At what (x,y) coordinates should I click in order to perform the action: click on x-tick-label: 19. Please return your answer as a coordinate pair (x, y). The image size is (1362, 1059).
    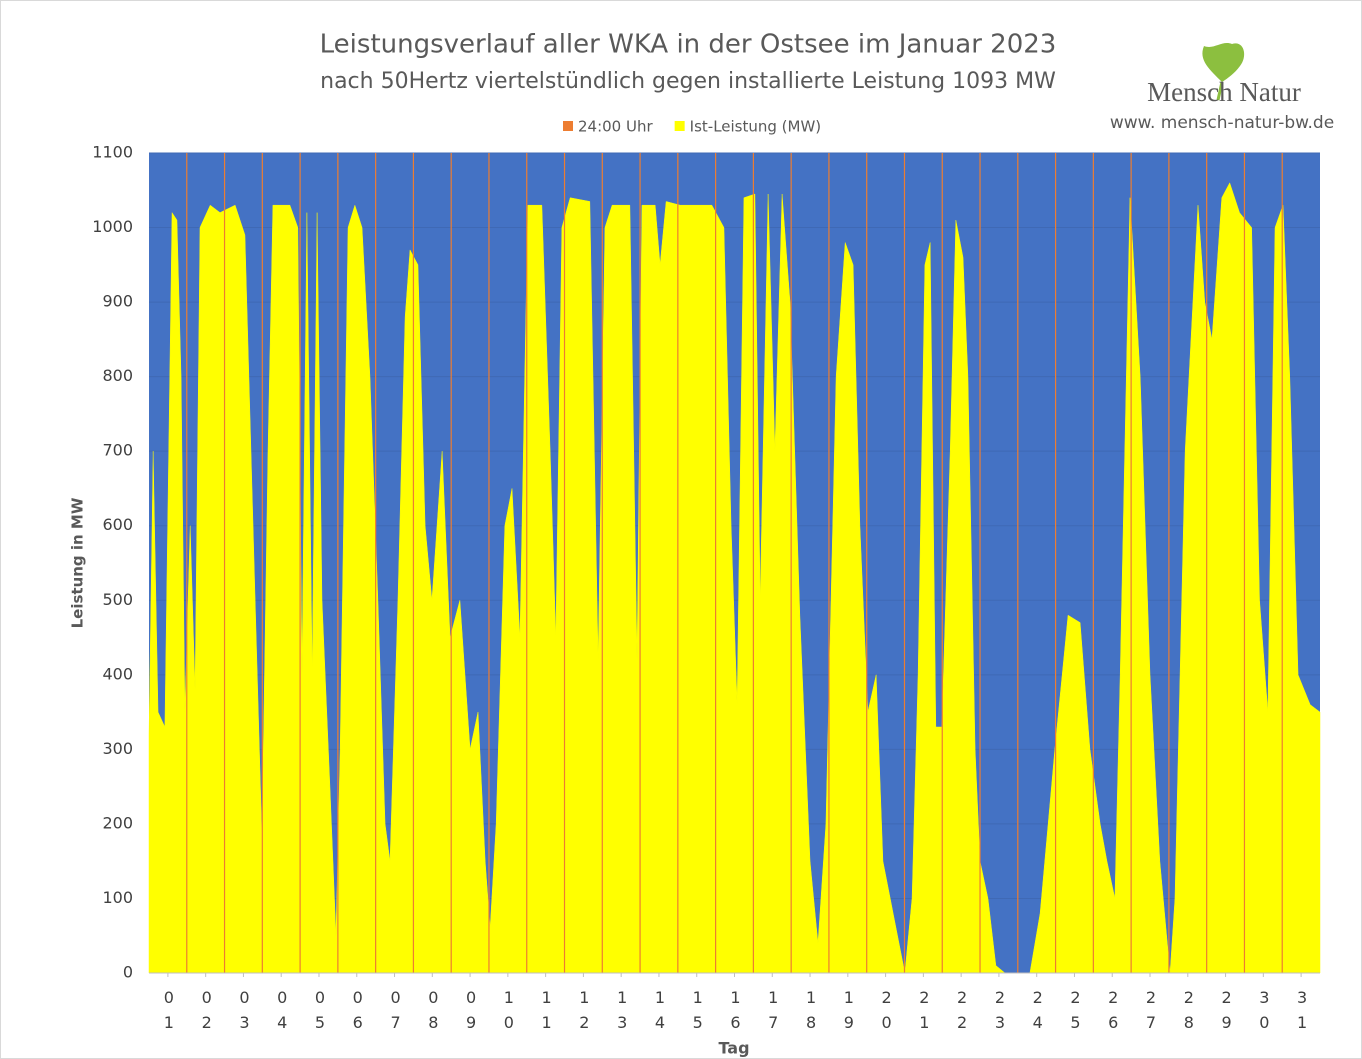
    Looking at the image, I should click on (848, 1013).